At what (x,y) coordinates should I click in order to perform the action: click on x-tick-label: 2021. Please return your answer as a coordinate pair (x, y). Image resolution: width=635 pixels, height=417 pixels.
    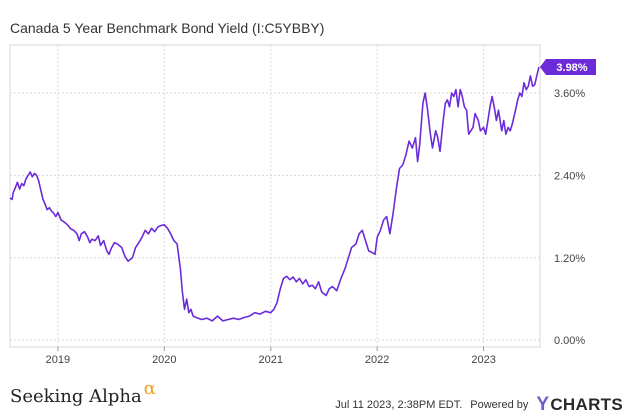
    Looking at the image, I should click on (271, 360).